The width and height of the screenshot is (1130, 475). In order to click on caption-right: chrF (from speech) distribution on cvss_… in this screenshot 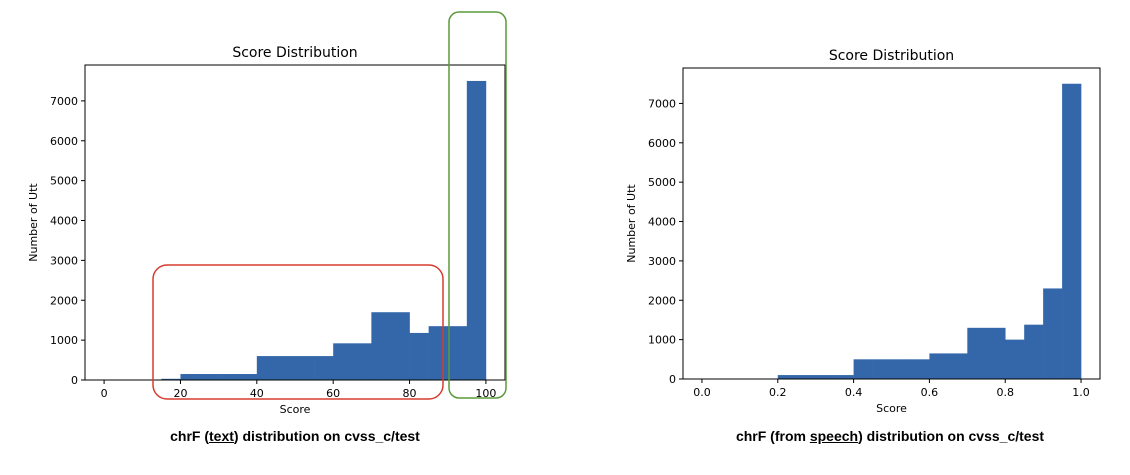, I will do `click(885, 436)`.